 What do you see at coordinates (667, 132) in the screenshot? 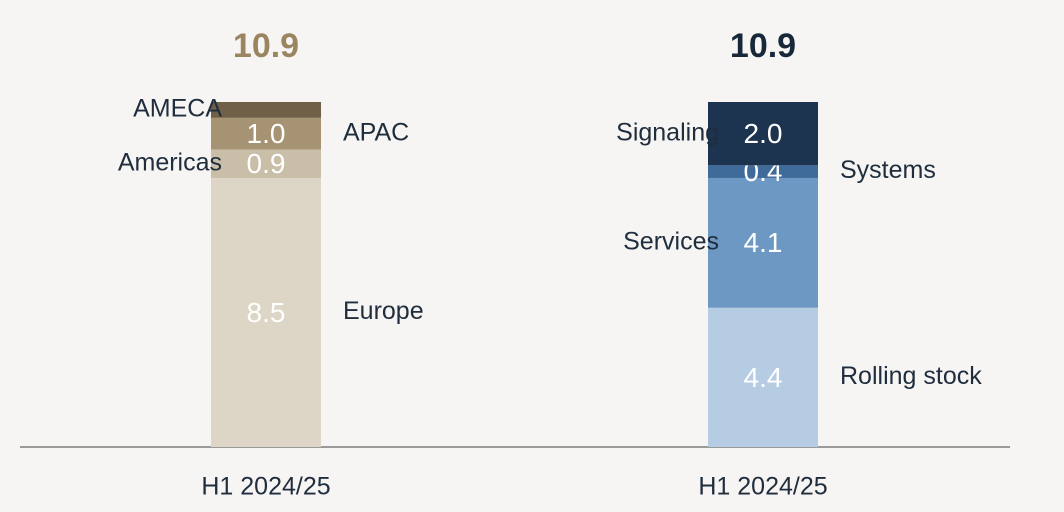
I see `series-label: Signaling` at bounding box center [667, 132].